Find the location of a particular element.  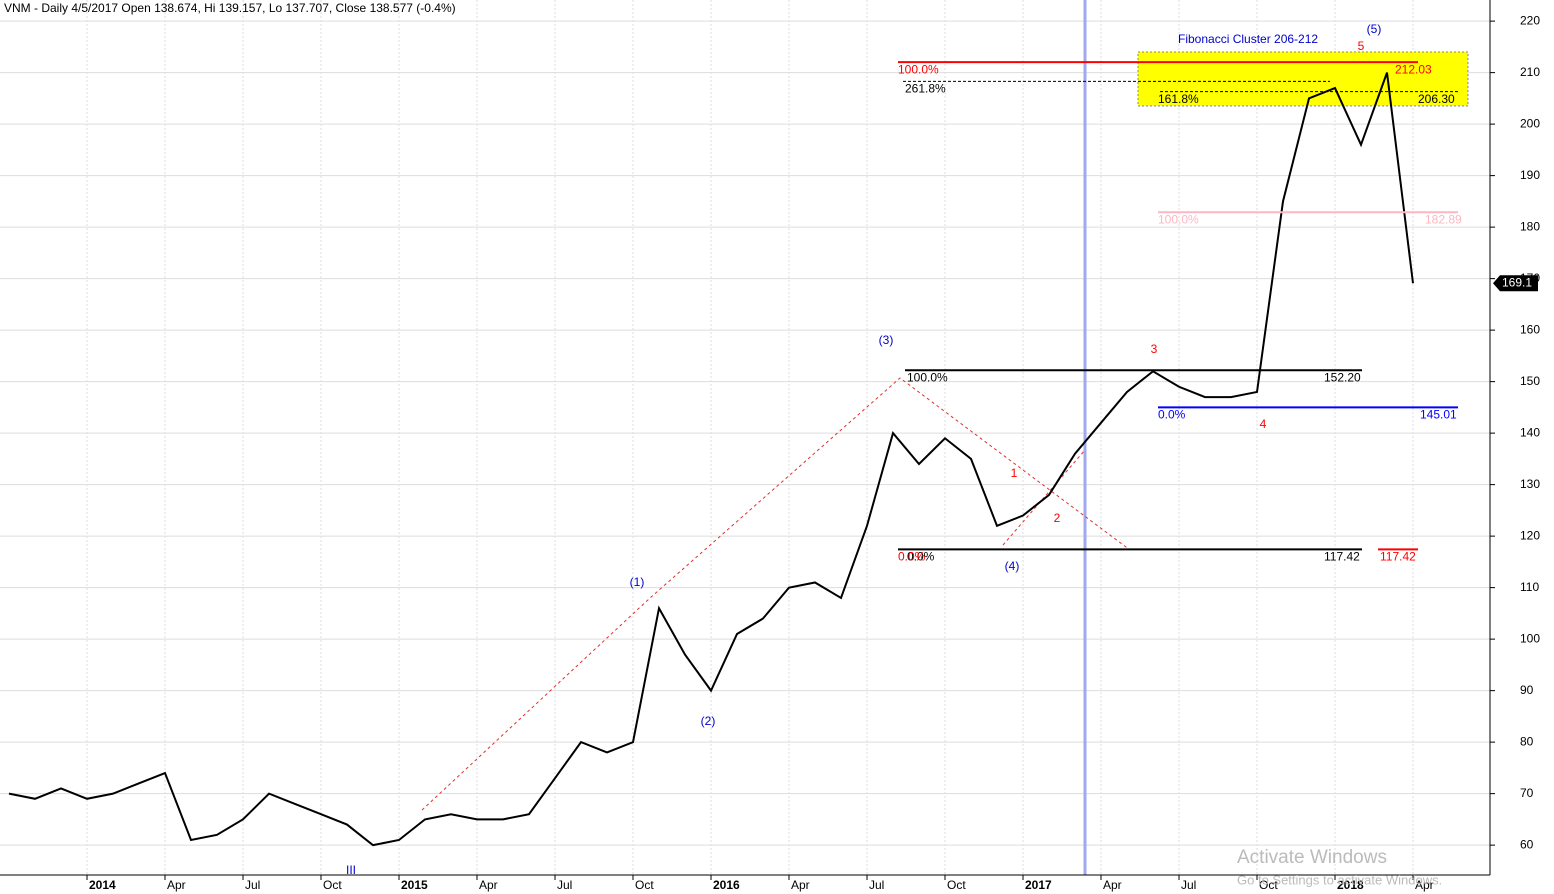

y-tick-label: 140 is located at coordinates (1530, 432).